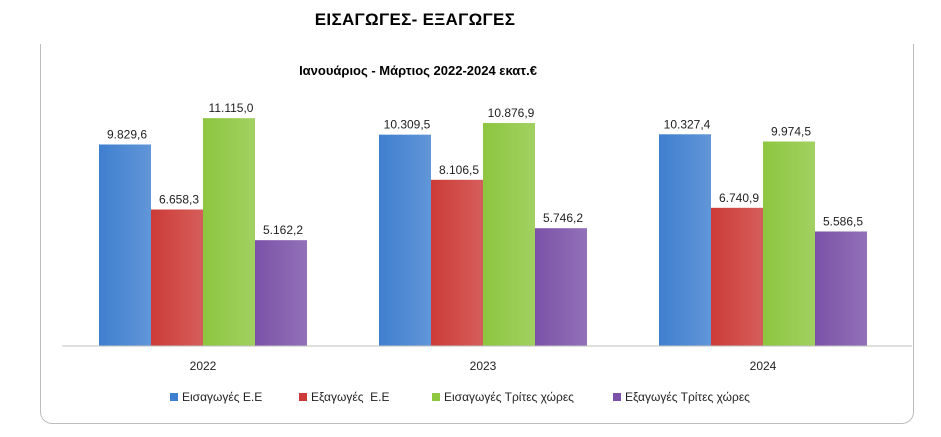 Image resolution: width=941 pixels, height=437 pixels. I want to click on data-label-2022-series-4: 5.162,2, so click(283, 230).